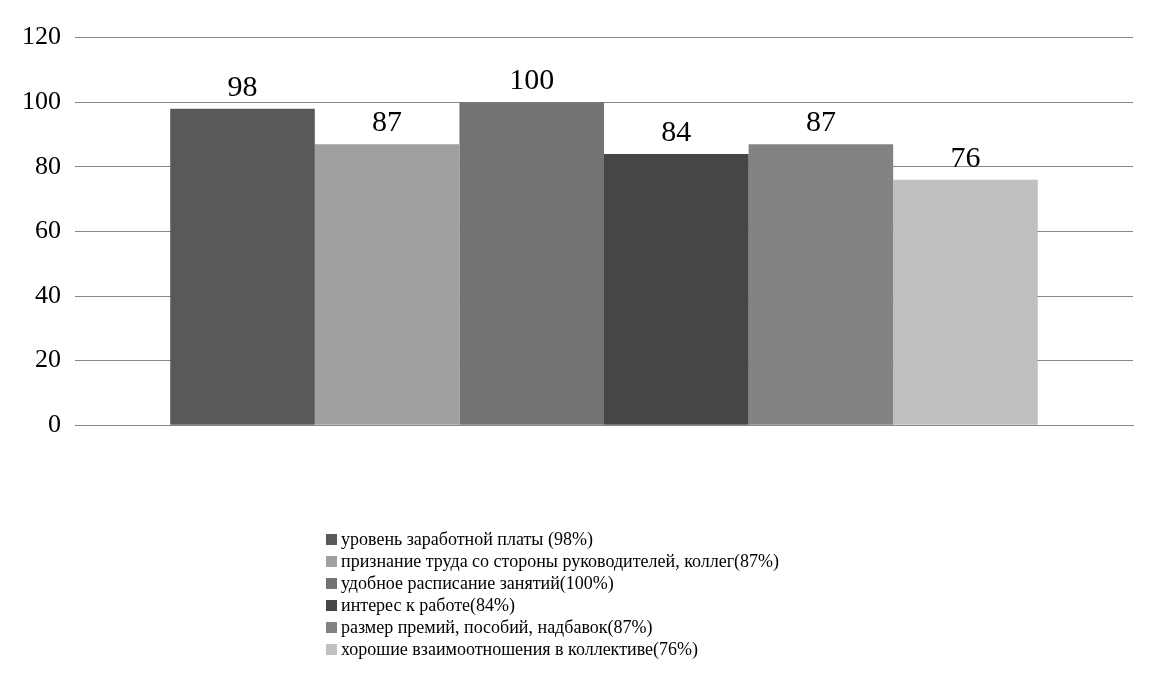 This screenshot has height=680, width=1161. What do you see at coordinates (48, 359) in the screenshot?
I see `y-tick-label: 20` at bounding box center [48, 359].